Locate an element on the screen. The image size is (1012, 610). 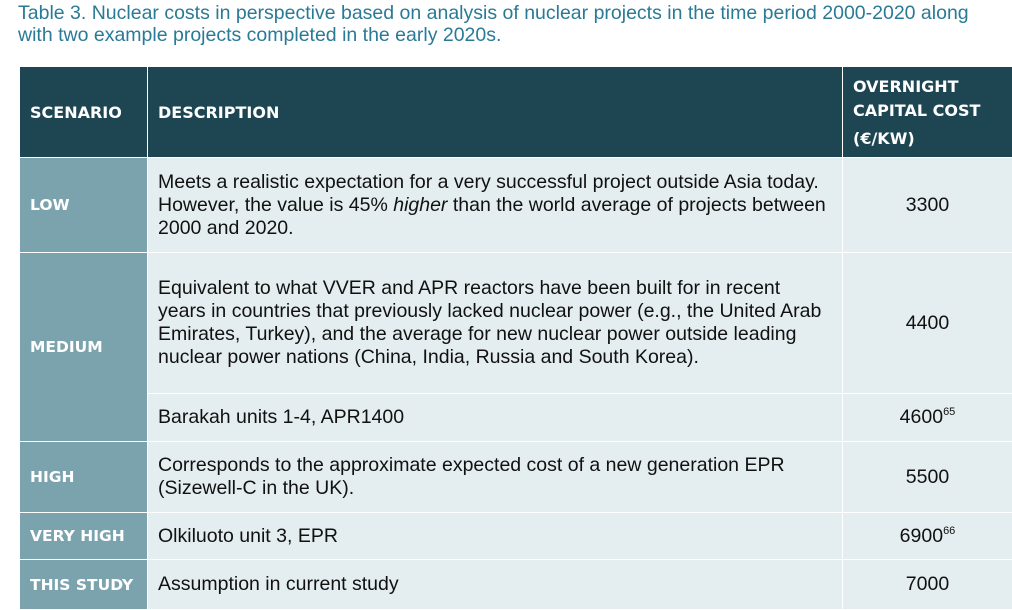
description-emphasis: higher is located at coordinates (420, 205).